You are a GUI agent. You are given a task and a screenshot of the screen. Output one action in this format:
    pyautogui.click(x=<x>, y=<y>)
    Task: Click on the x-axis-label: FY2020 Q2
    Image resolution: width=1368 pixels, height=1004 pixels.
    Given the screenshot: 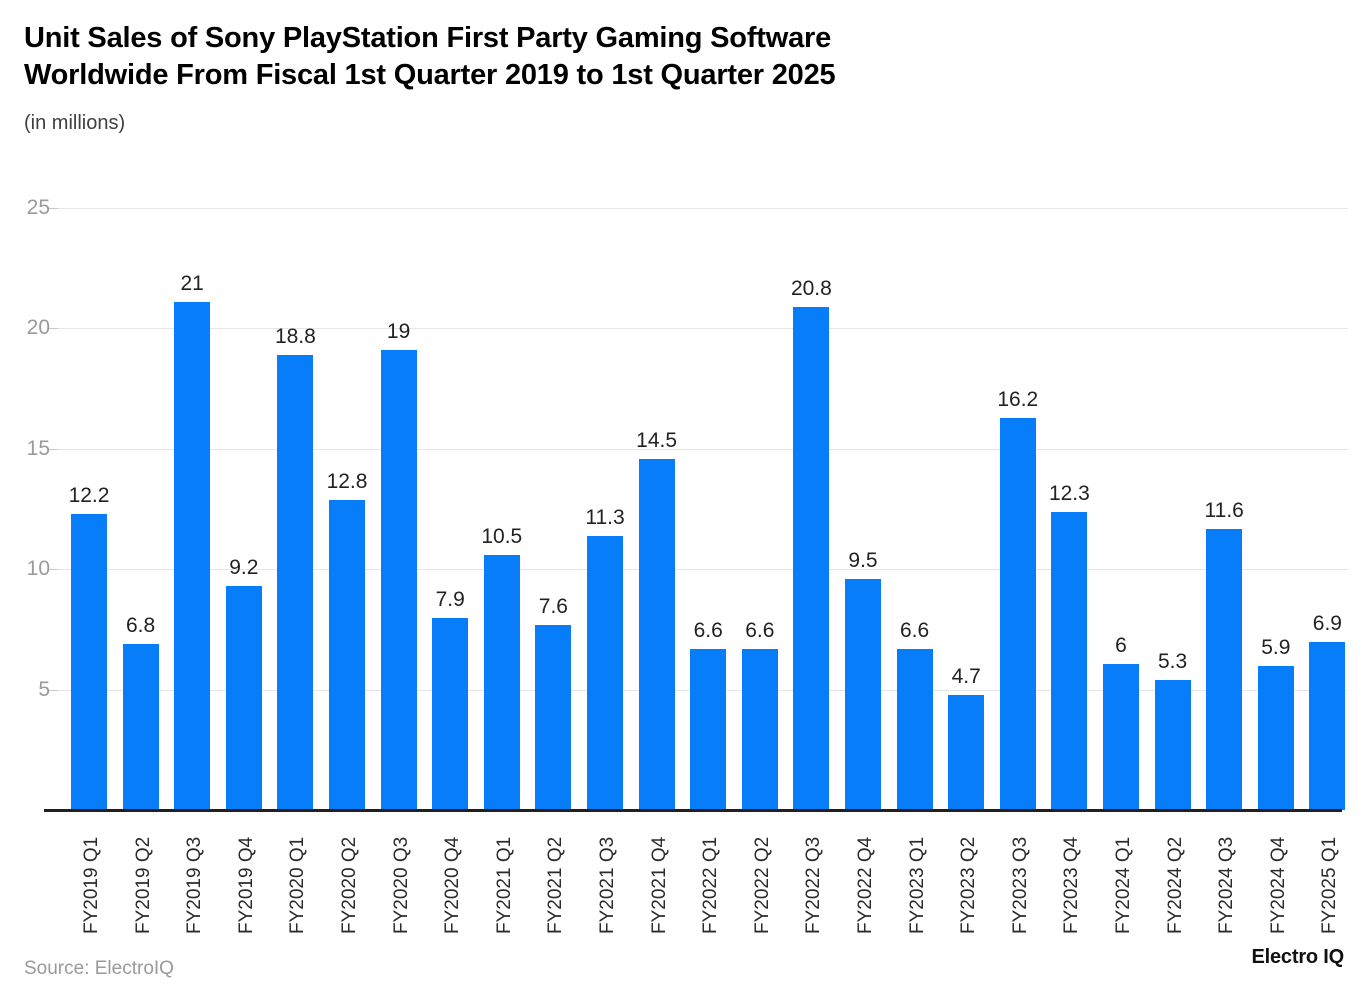 What is the action you would take?
    pyautogui.click(x=349, y=885)
    